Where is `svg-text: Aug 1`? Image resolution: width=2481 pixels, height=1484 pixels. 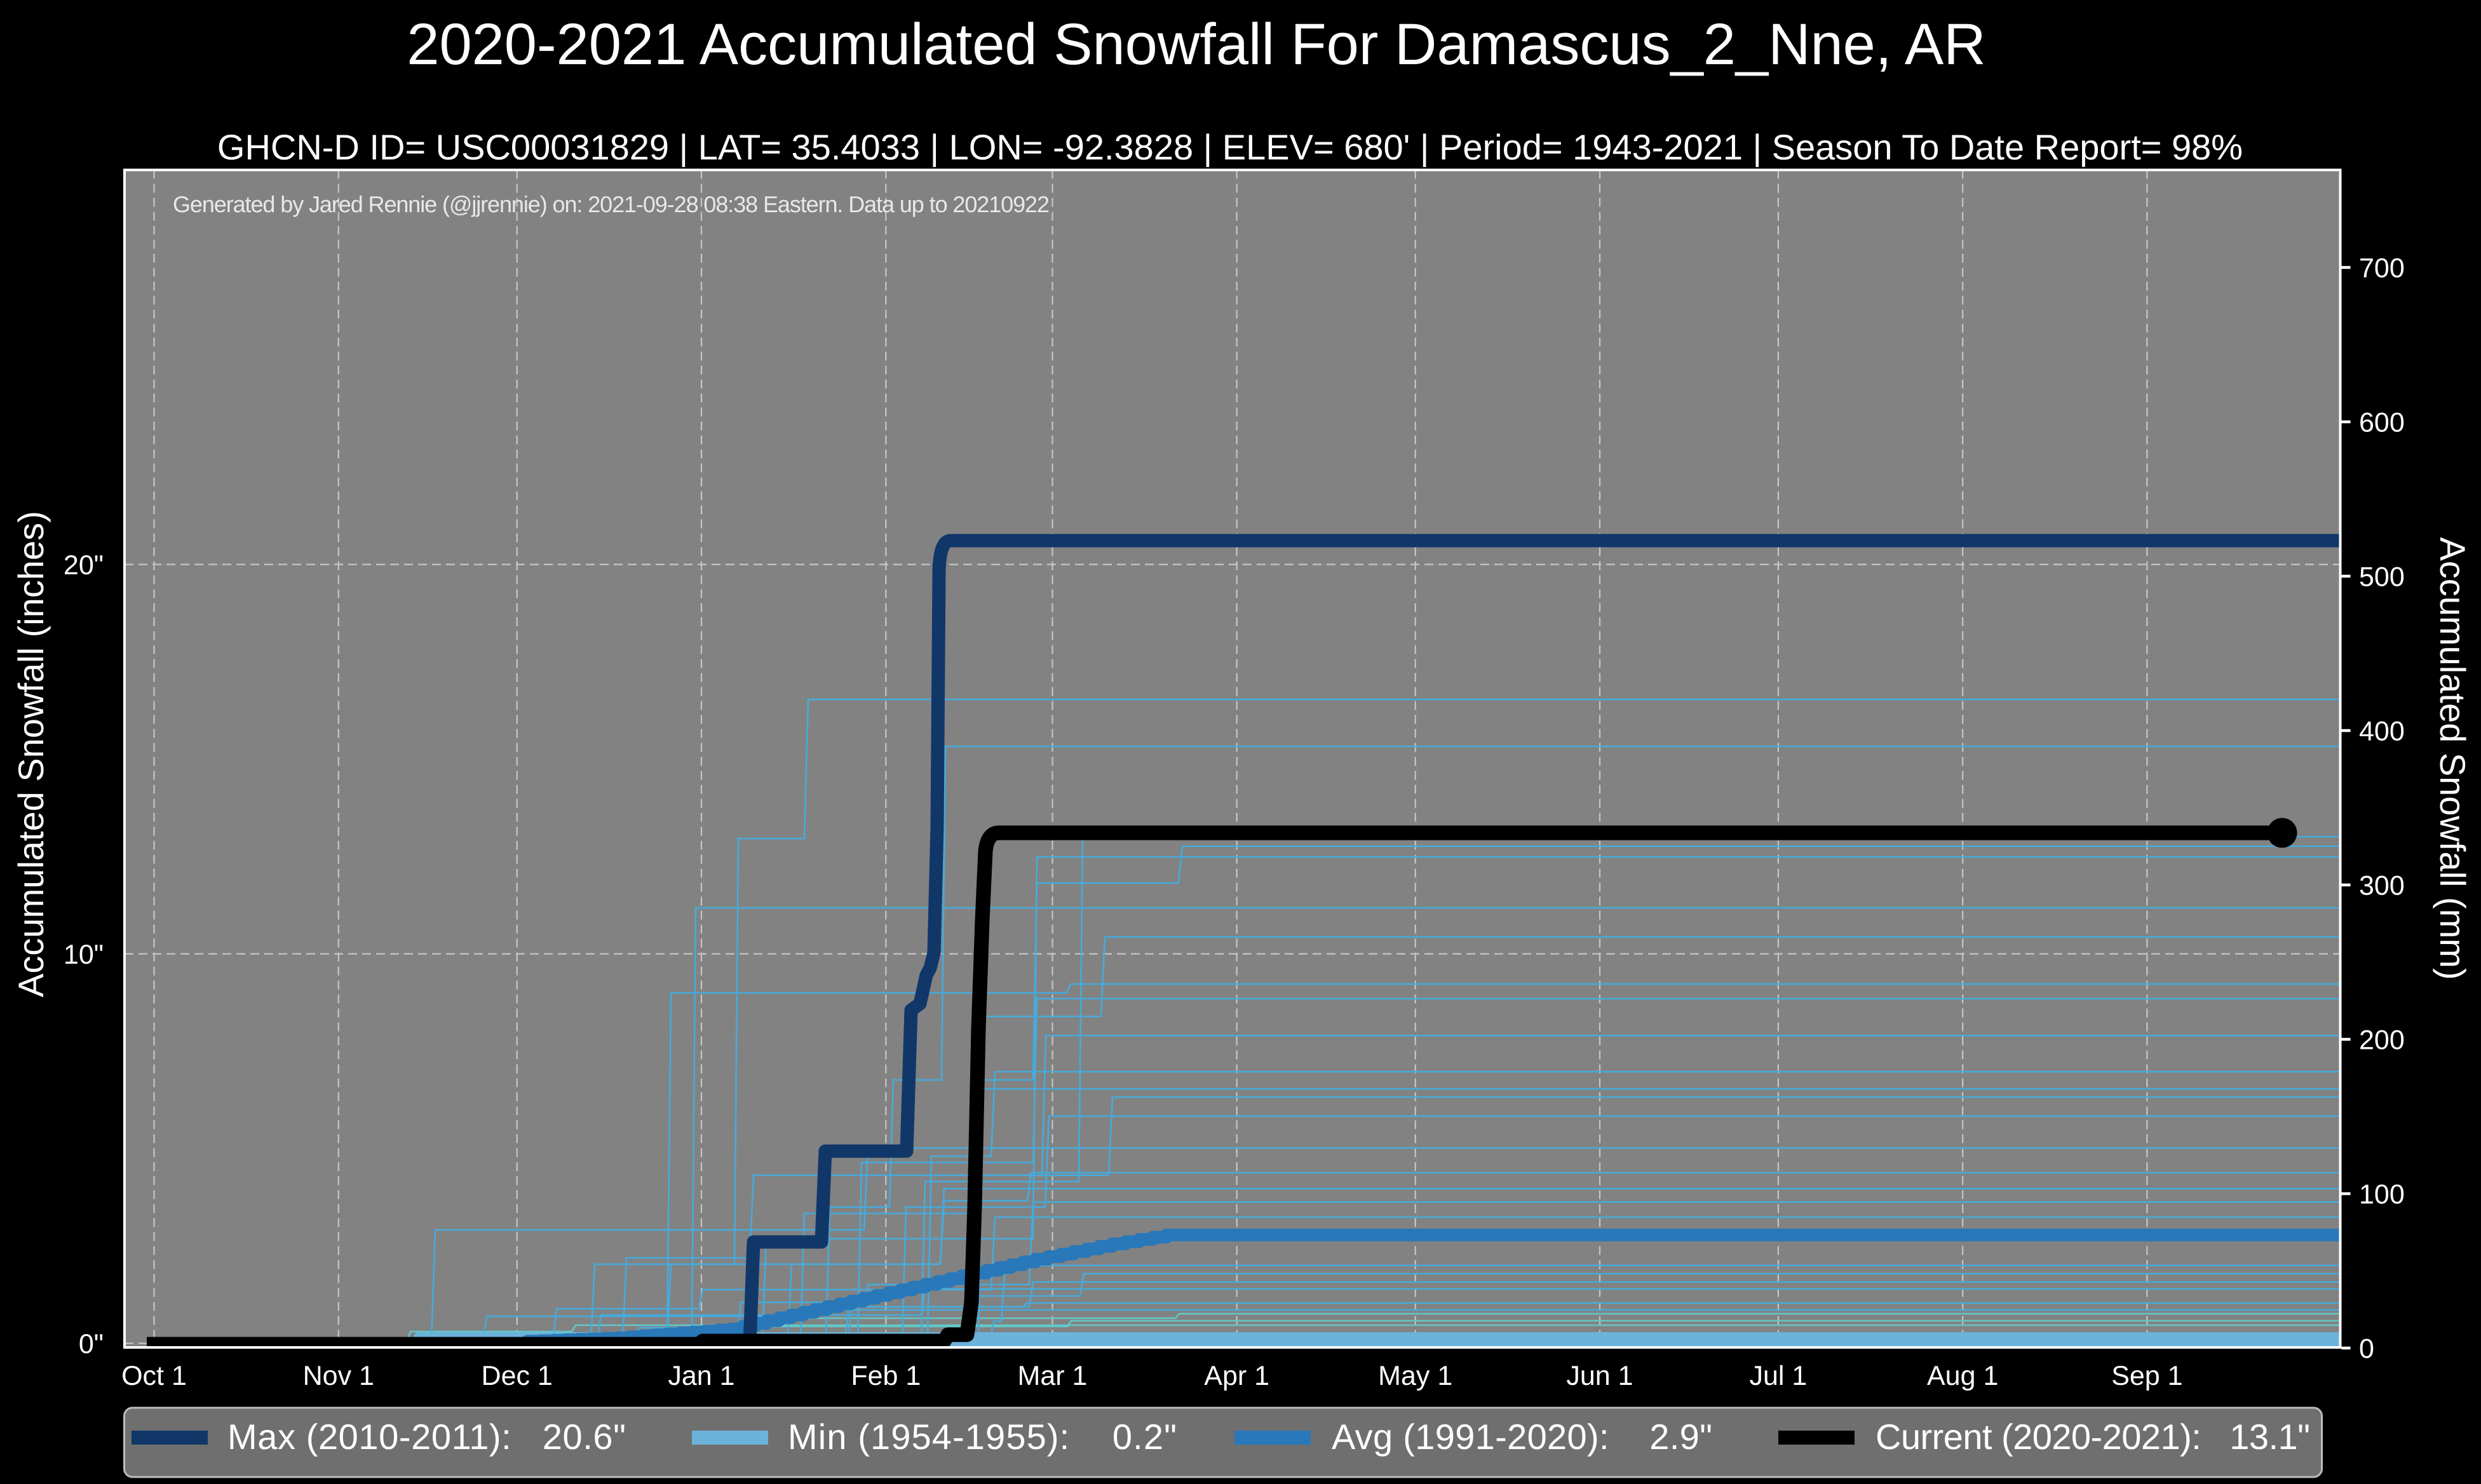
svg-text: Aug 1 is located at coordinates (1962, 1376).